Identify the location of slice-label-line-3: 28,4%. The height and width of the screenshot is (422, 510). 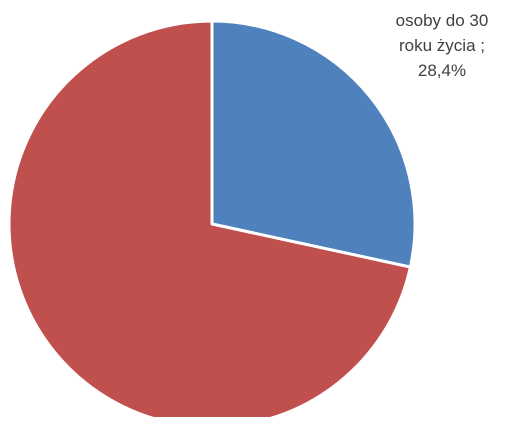
(442, 70).